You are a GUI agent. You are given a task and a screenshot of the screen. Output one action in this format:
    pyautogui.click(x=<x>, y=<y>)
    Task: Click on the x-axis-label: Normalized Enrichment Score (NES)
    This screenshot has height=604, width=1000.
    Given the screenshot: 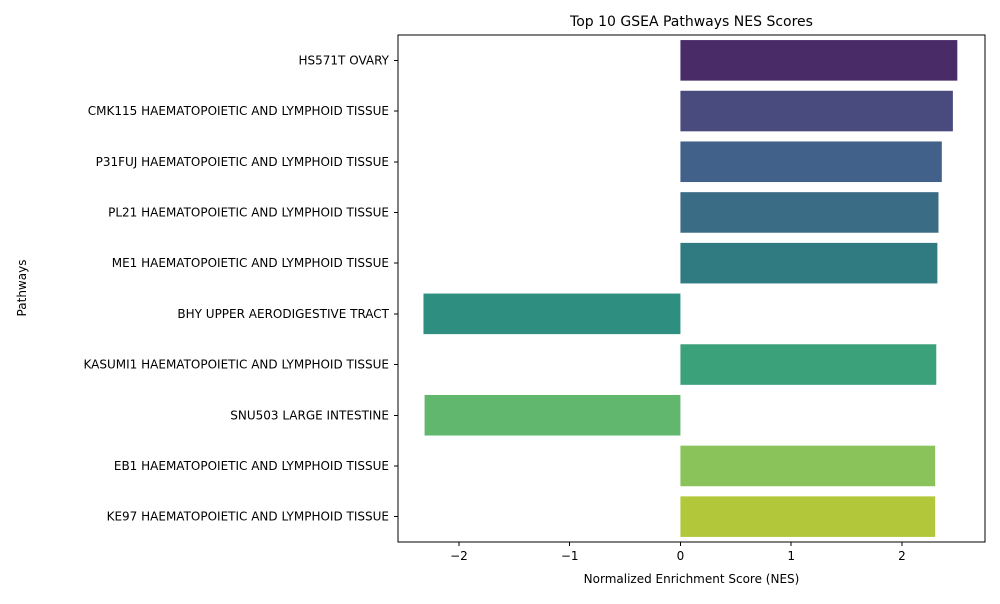 What is the action you would take?
    pyautogui.click(x=692, y=579)
    